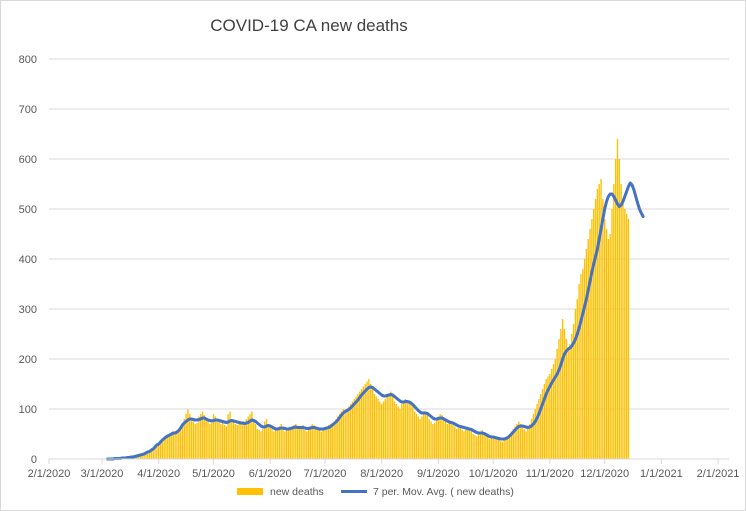 This screenshot has height=511, width=746. What do you see at coordinates (34, 460) in the screenshot?
I see `y-tick-label: 0` at bounding box center [34, 460].